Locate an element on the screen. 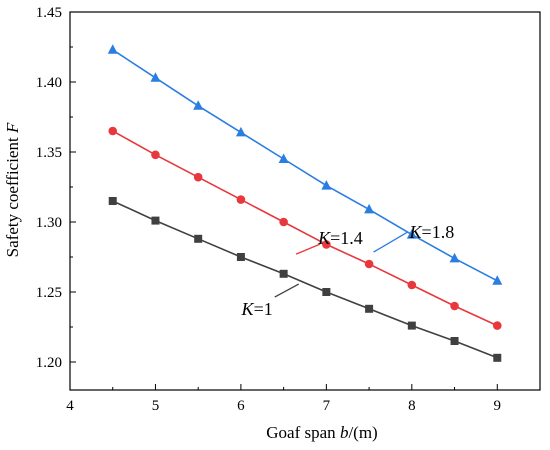 The image size is (550, 450). annotation-layer: K=1K=1.4 K=1.8 is located at coordinates (348, 270).